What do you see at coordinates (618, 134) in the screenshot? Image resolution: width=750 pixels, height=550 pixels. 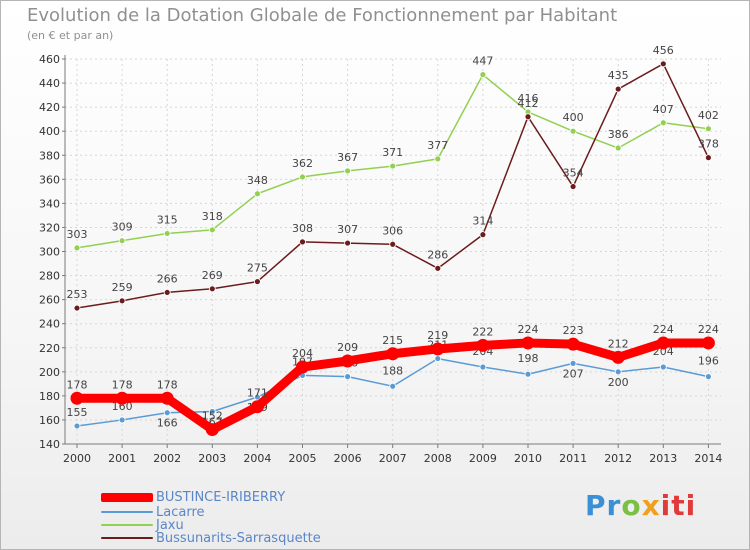 I see `data-label-jaxu: 386` at bounding box center [618, 134].